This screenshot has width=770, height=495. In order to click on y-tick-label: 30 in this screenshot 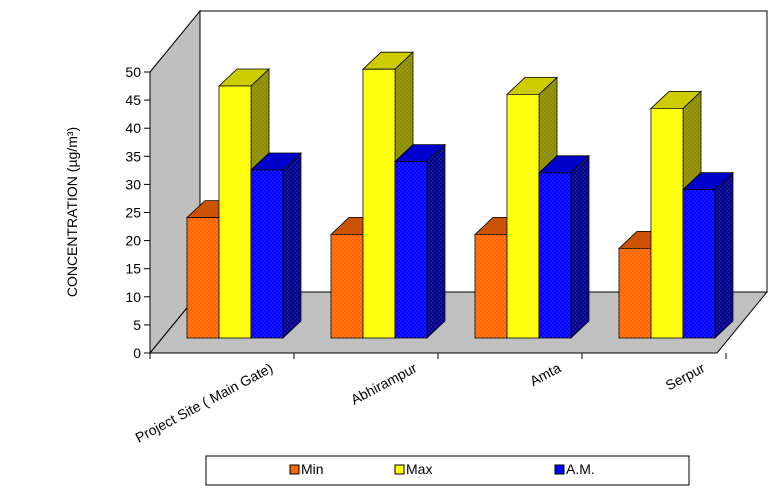, I will do `click(133, 184)`.